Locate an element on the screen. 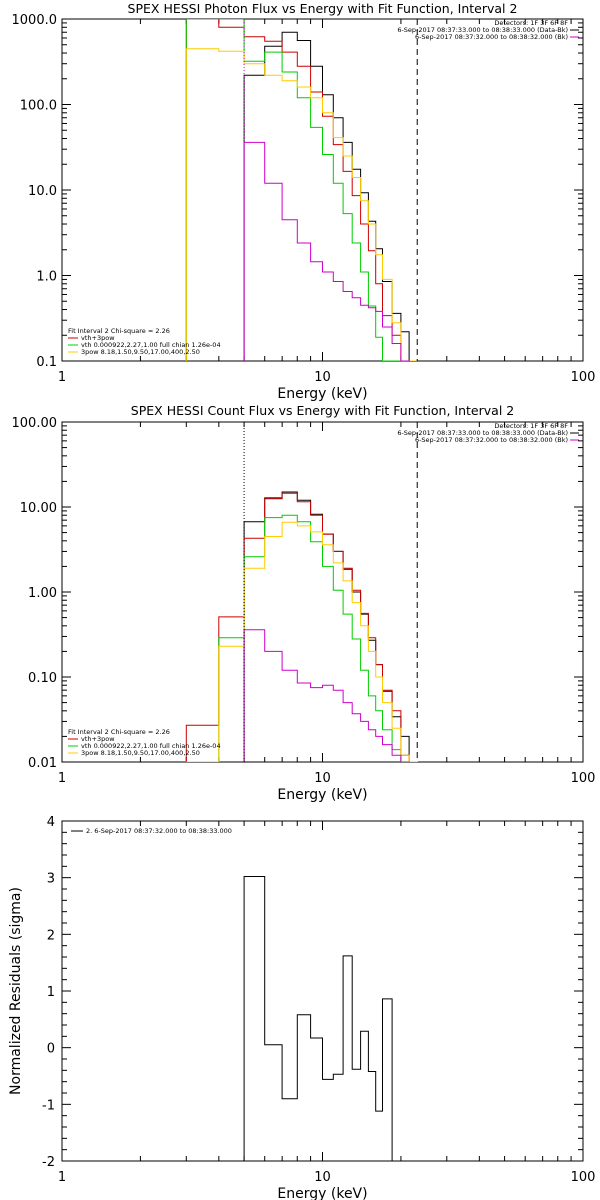 This screenshot has height=1200, width=600. y-tick-label: 0.10 is located at coordinates (42, 678).